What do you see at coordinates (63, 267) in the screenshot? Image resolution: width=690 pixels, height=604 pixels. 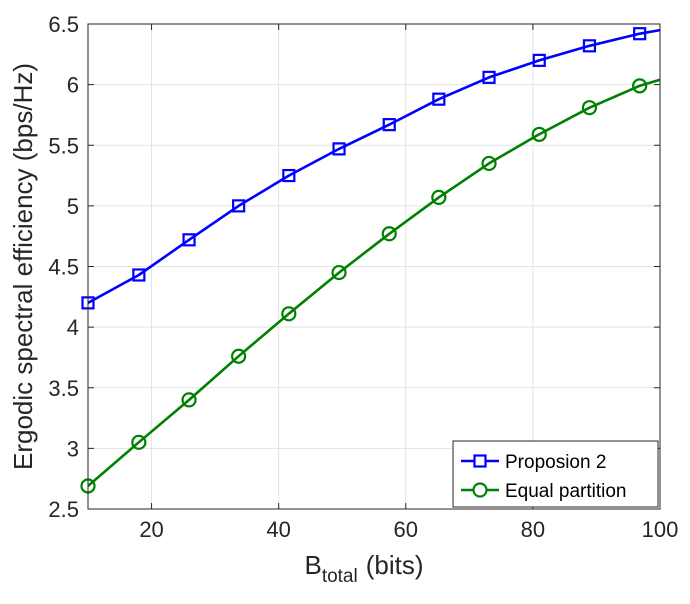 I see `y-tick-label: 4.5` at bounding box center [63, 267].